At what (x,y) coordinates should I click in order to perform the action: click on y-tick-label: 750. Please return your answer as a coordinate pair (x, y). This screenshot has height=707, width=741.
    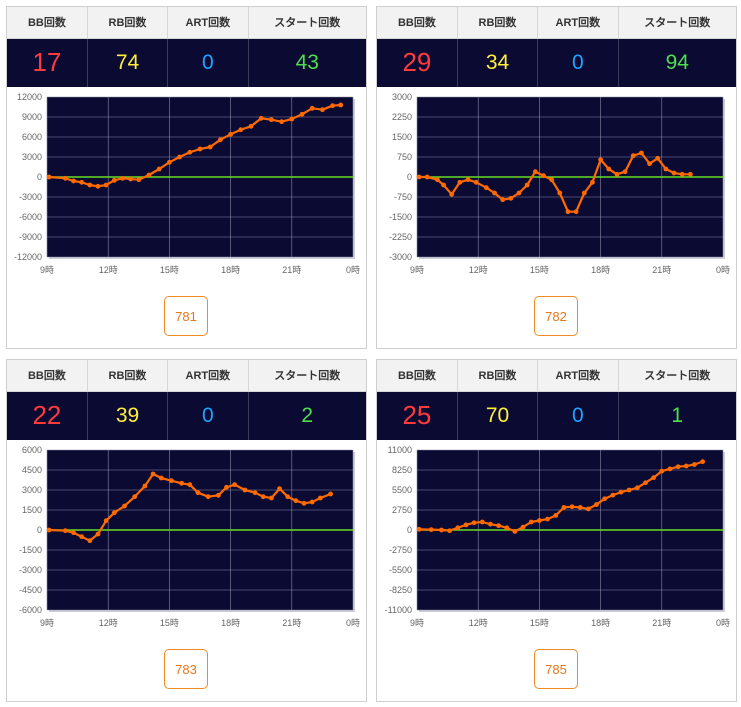
    Looking at the image, I should click on (404, 157).